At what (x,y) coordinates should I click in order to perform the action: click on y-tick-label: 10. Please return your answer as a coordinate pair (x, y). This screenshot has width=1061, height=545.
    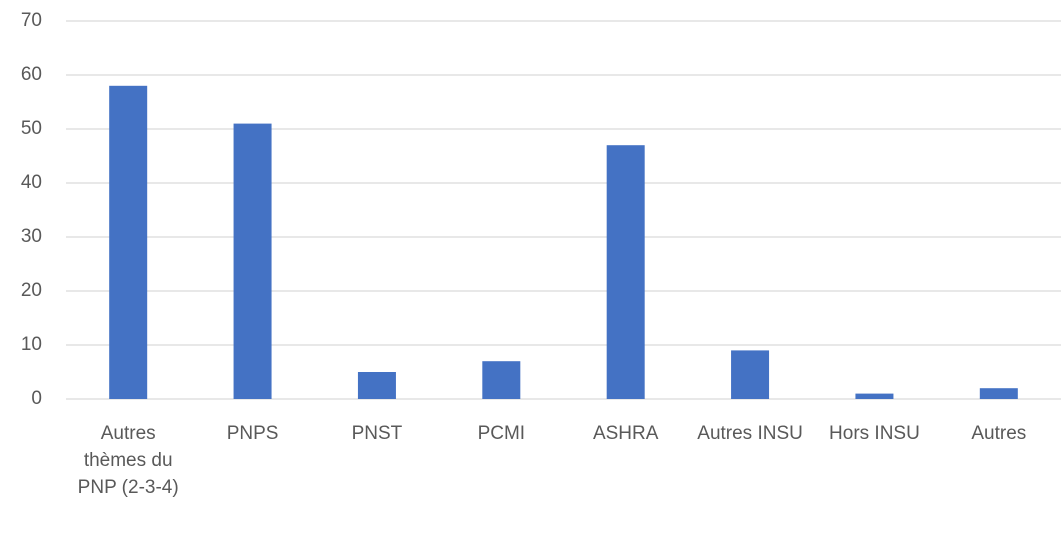
    Looking at the image, I should click on (31, 344).